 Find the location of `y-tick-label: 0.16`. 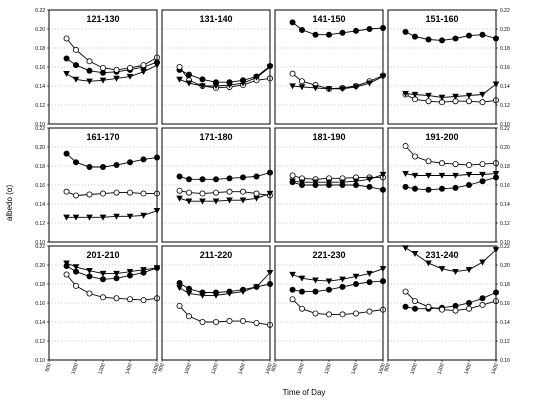

y-tick-label: 0.16 is located at coordinates (40, 304).